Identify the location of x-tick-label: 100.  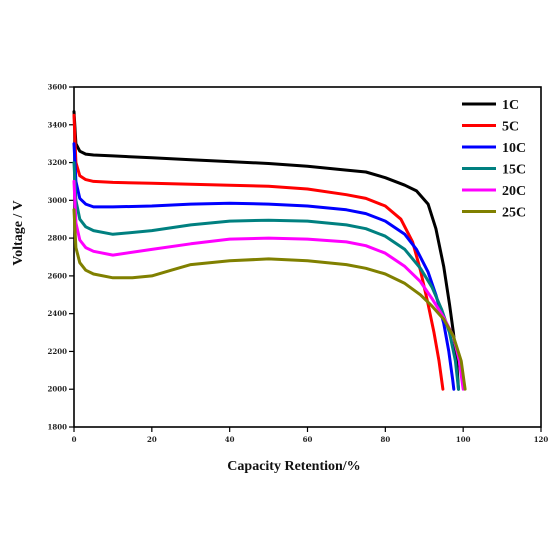
(463, 439).